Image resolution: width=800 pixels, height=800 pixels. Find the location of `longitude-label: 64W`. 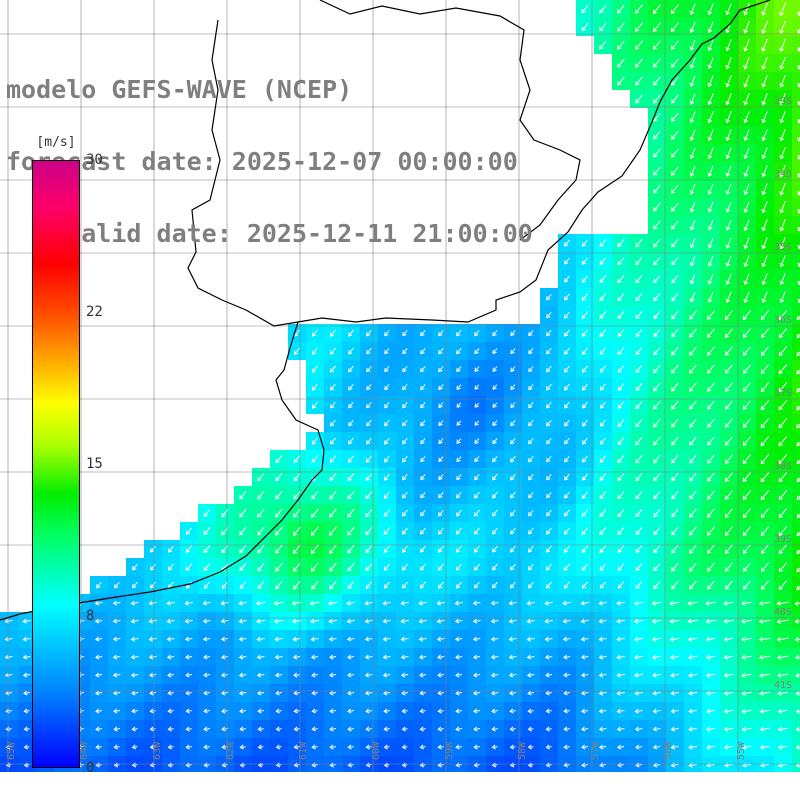

longitude-label: 64W is located at coordinates (84, 750).